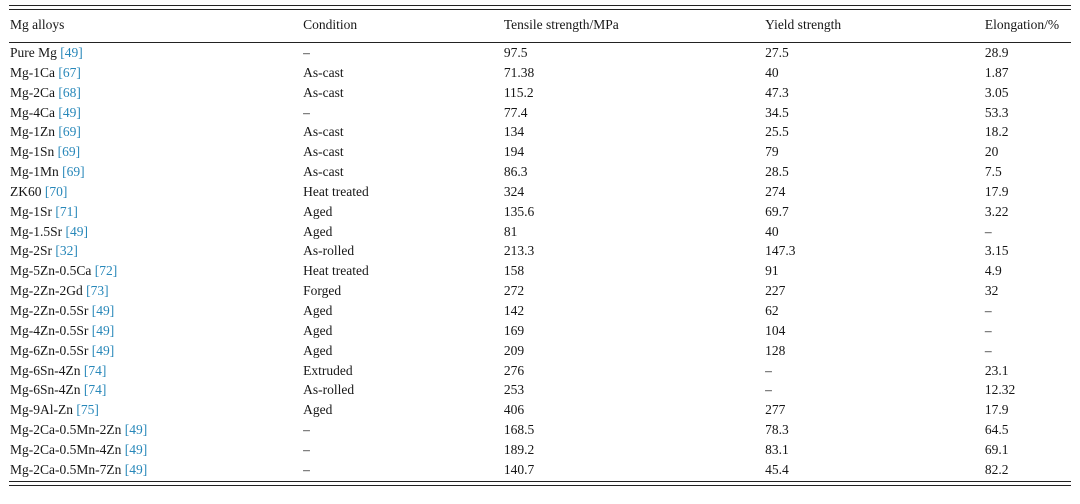  What do you see at coordinates (97, 291) in the screenshot?
I see `citation-link: [73]` at bounding box center [97, 291].